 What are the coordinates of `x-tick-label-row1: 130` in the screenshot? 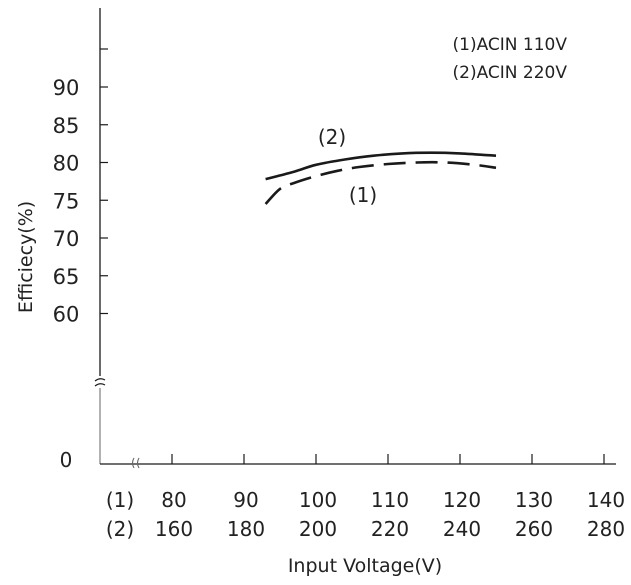 It's located at (534, 500).